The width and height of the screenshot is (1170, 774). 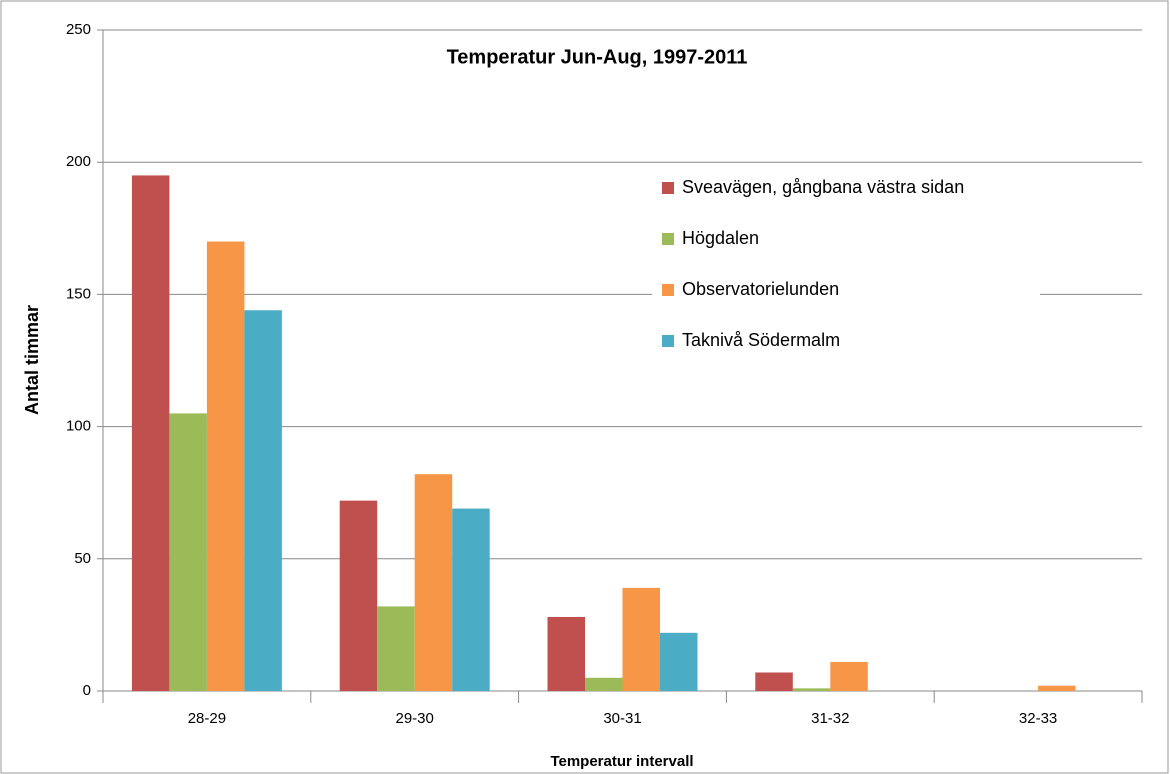 I want to click on x-axis-label: Temperatur intervall, so click(x=621, y=761).